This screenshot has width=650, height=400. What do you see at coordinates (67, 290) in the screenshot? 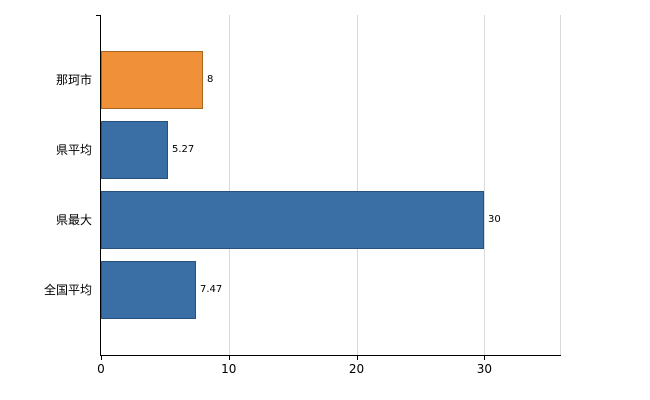
I see `category-label: 全国平均` at bounding box center [67, 290].